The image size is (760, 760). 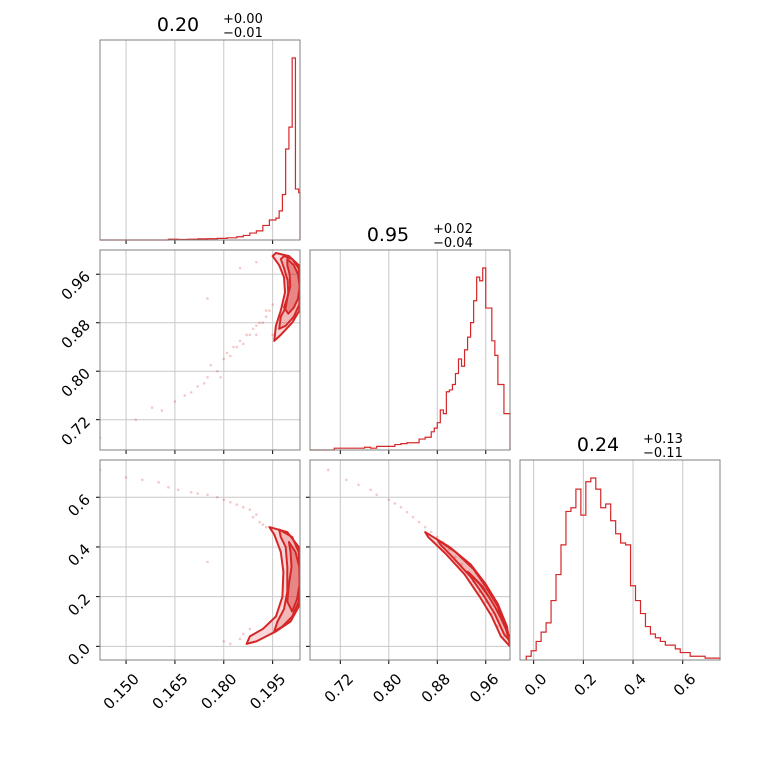 I want to click on y-tick-label: 0.2, so click(x=79, y=605).